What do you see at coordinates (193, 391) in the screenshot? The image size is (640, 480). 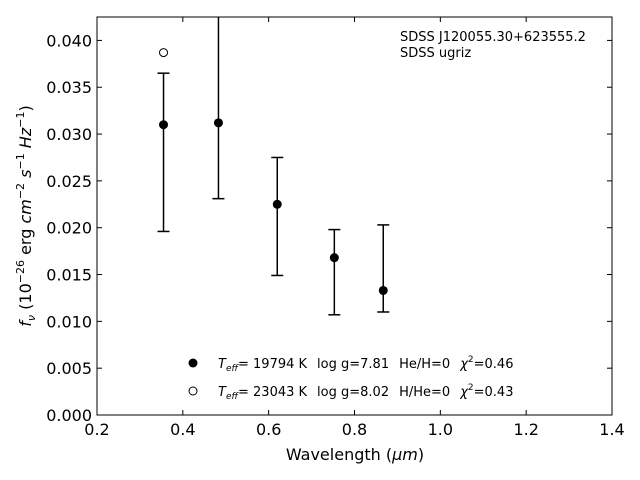 I see `legend-open-marker` at bounding box center [193, 391].